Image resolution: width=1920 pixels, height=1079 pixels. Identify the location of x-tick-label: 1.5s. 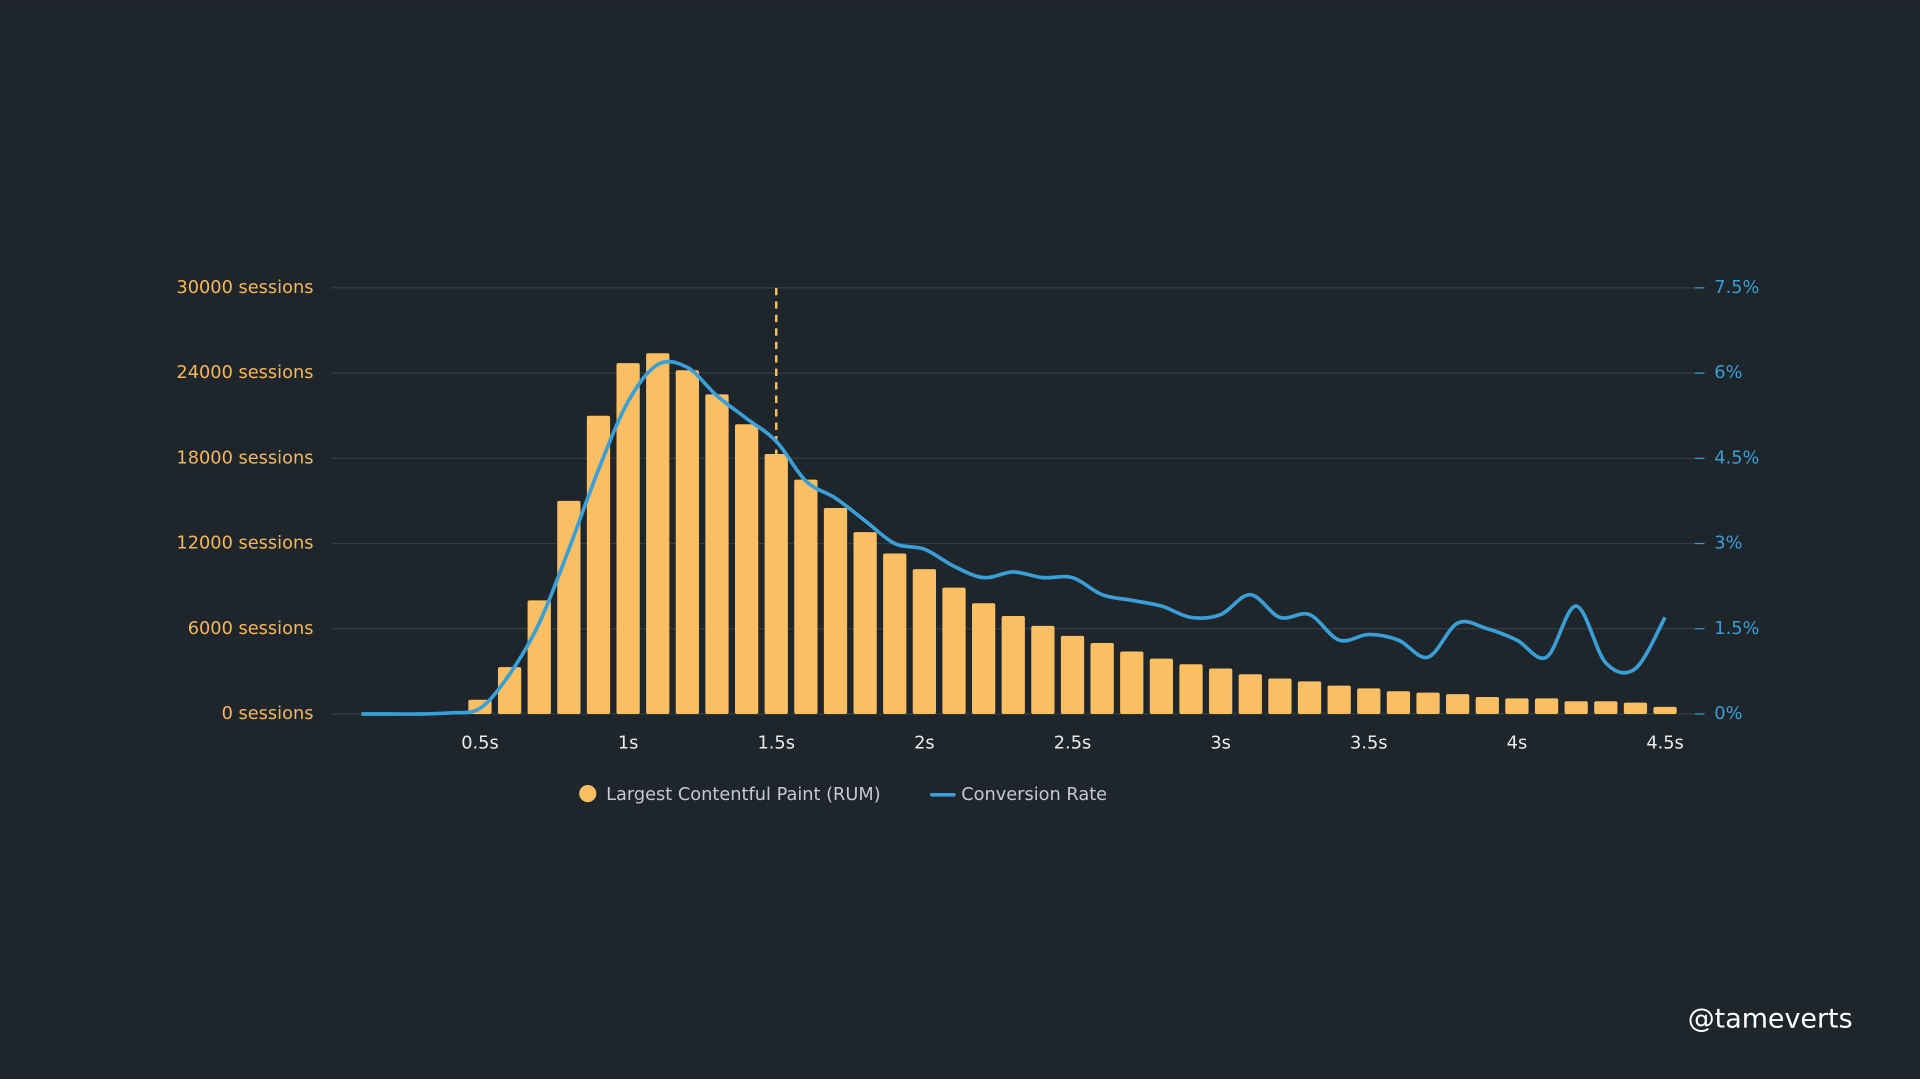
(776, 743).